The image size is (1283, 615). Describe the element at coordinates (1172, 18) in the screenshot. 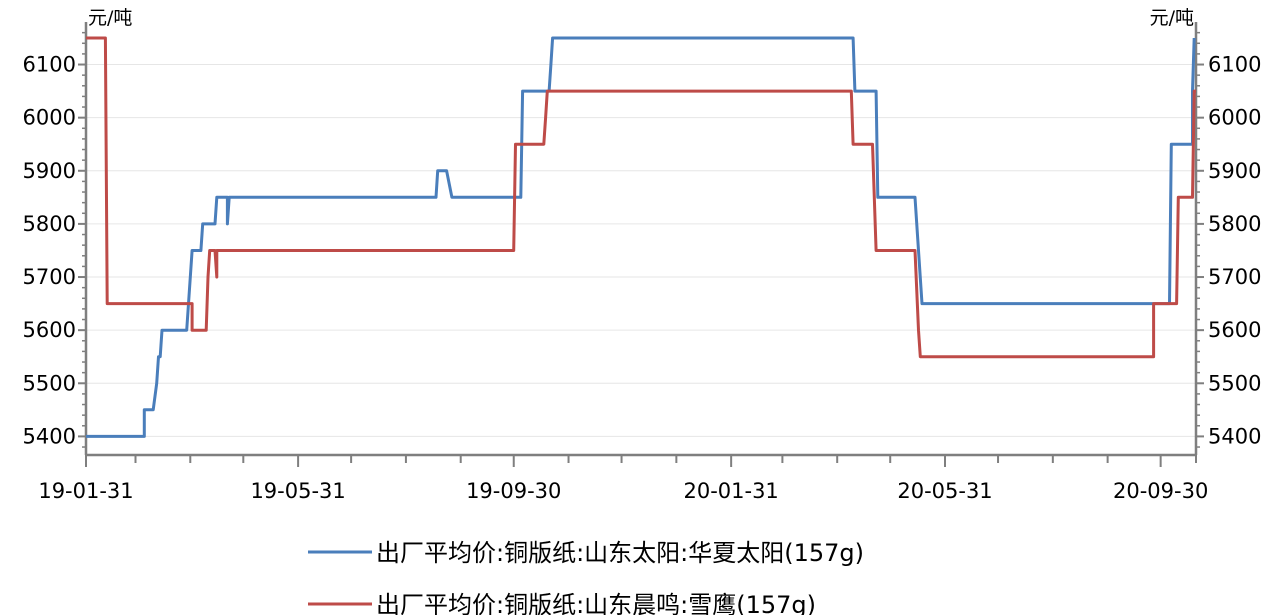

I see `y-unit-right: 元/吨` at that location.